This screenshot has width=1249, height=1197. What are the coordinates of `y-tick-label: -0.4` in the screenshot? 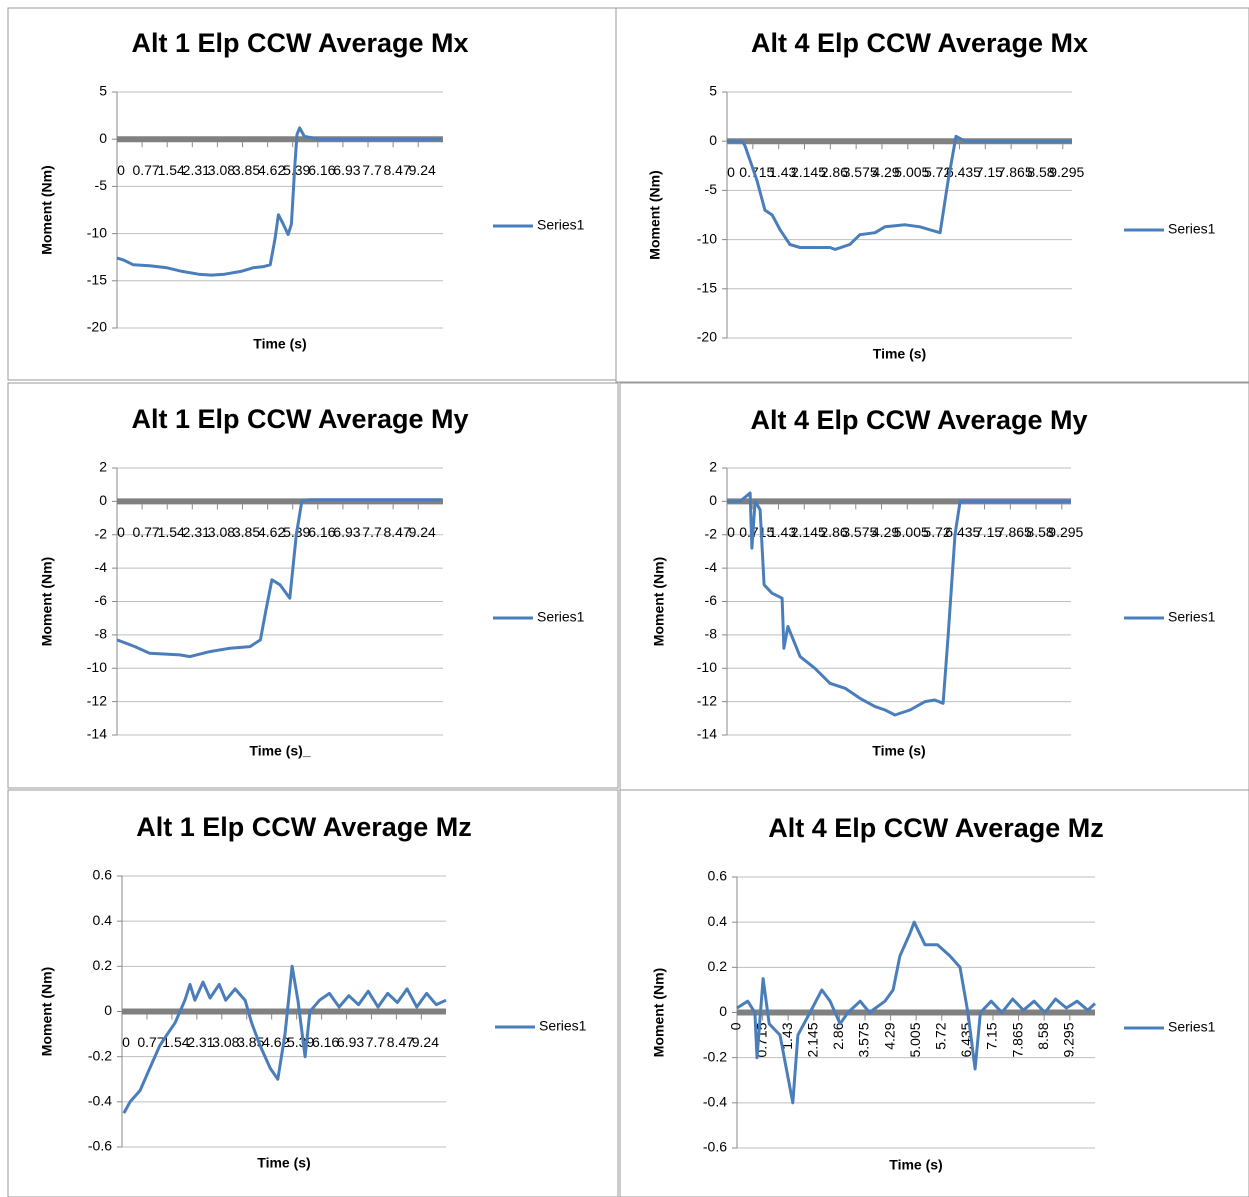 It's located at (715, 1102).